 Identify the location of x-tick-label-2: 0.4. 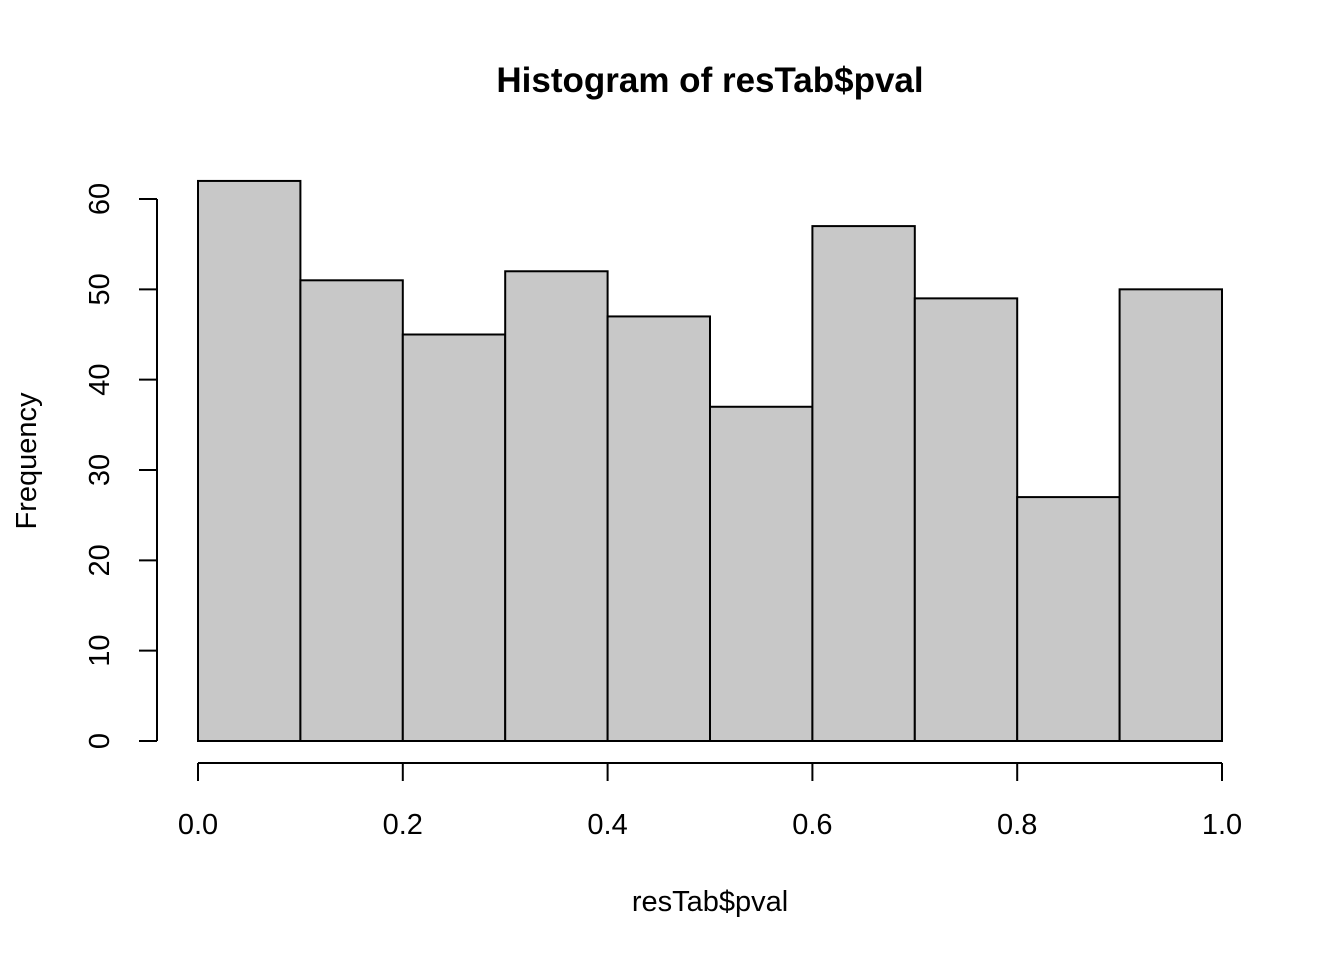
(607, 825).